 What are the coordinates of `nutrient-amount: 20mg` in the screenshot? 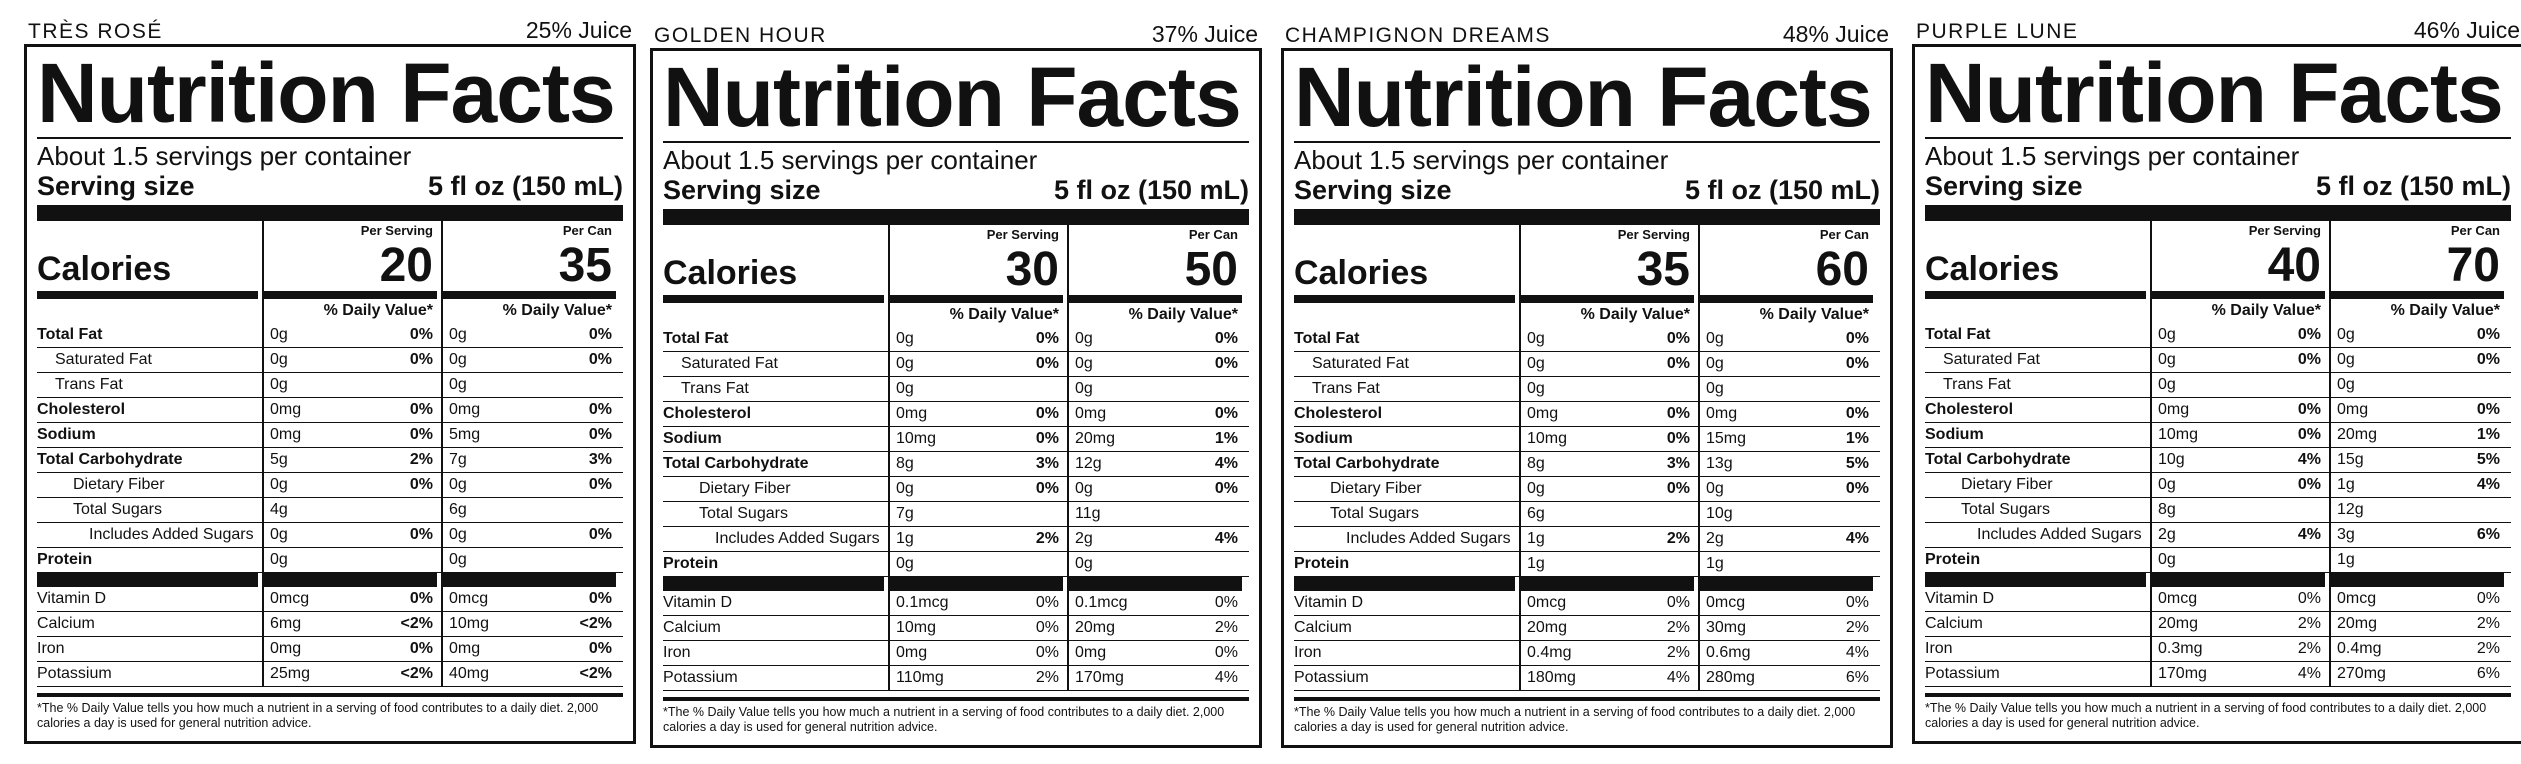 It's located at (1095, 438).